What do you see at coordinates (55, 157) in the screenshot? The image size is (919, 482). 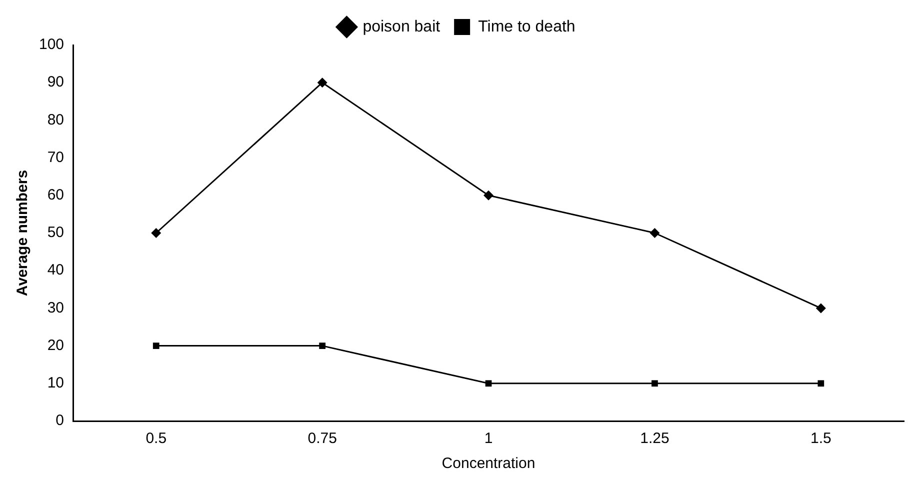 I see `y-tick-label: 70` at bounding box center [55, 157].